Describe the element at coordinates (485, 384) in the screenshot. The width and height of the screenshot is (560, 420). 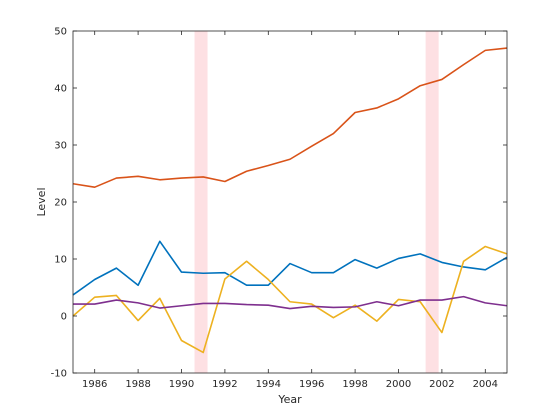
I see `x-tick-label: 2004` at that location.